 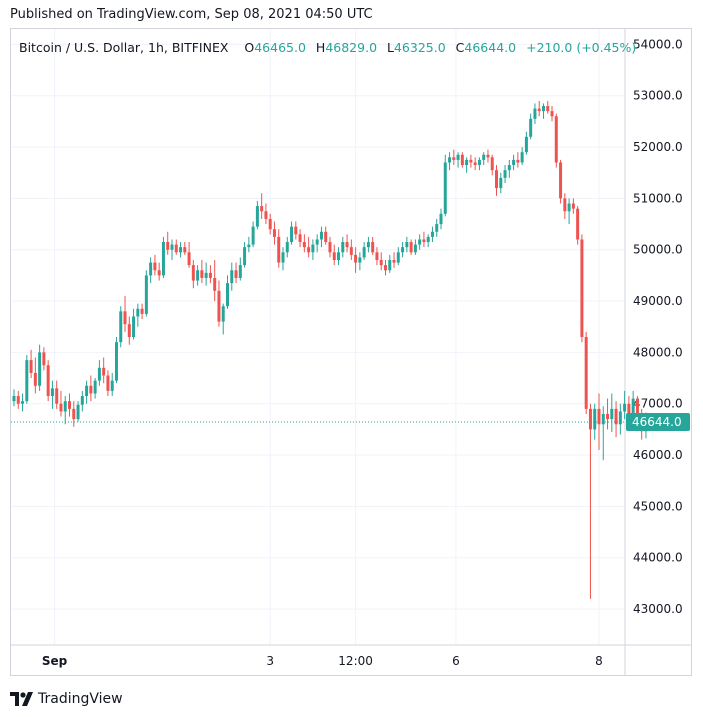 What do you see at coordinates (390, 47) in the screenshot?
I see `legend-low-label: L` at bounding box center [390, 47].